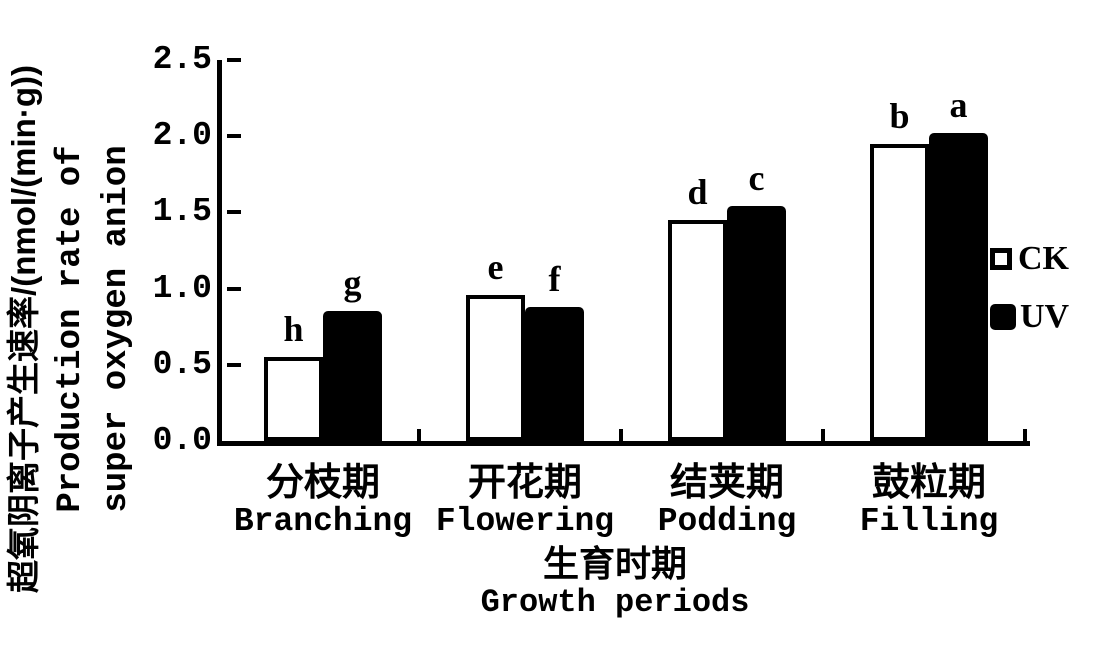  Describe the element at coordinates (495, 266) in the screenshot. I see `sig-letter-e: e` at that location.